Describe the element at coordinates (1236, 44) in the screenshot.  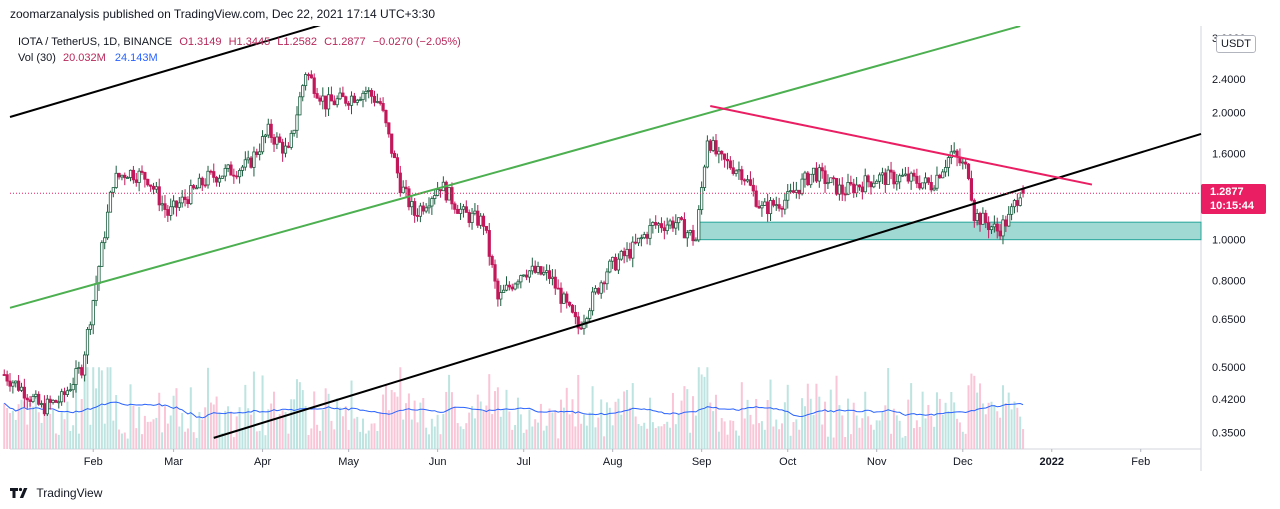
I see `currency-badge: USDT` at that location.